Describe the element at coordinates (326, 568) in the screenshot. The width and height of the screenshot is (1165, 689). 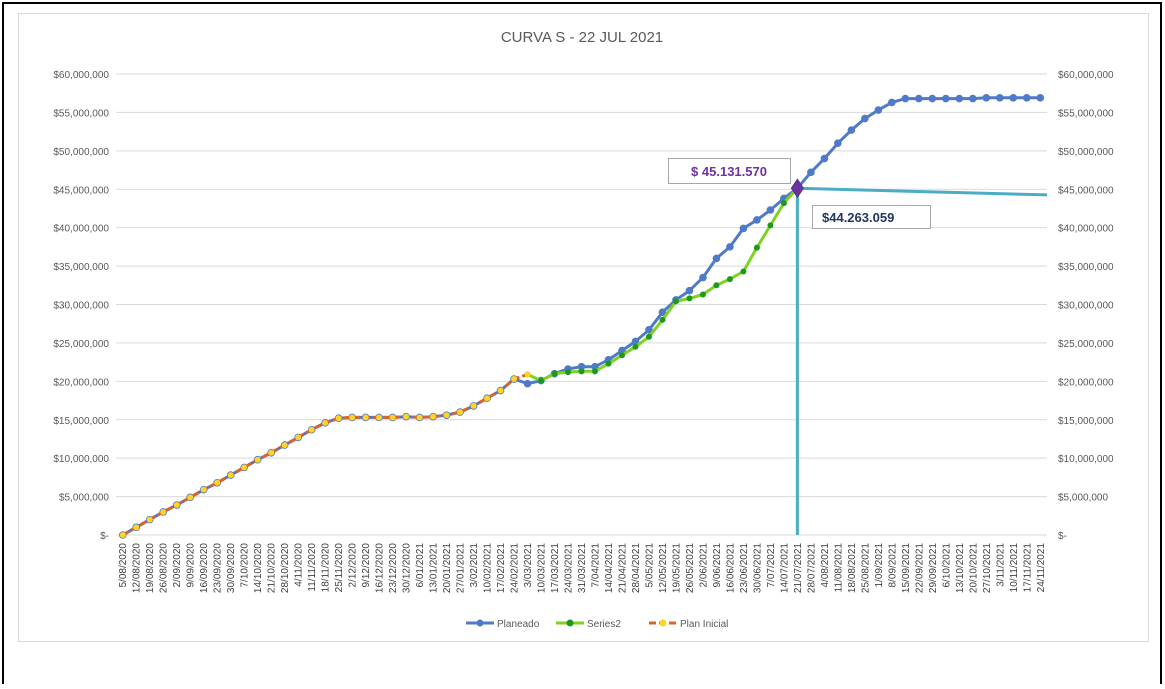
I see `x-tick-label: 18/11/2020` at that location.